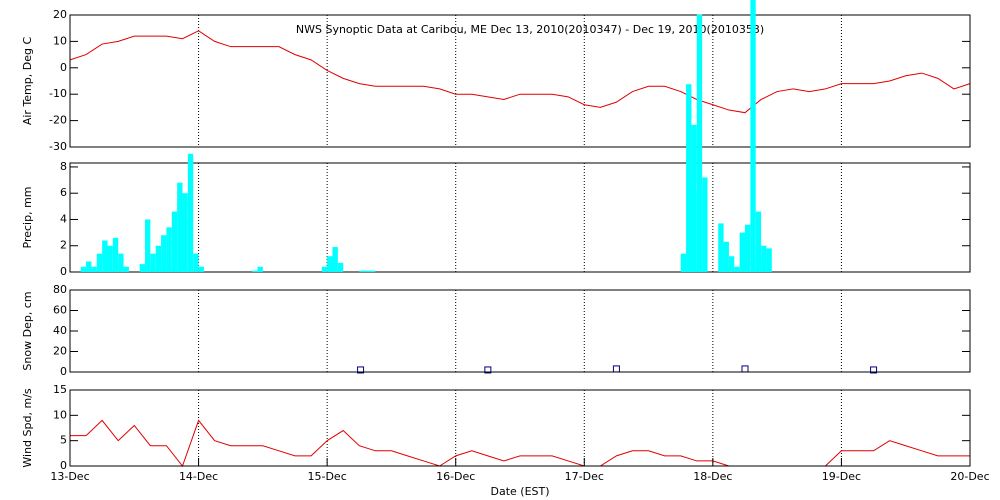  Describe the element at coordinates (60, 289) in the screenshot. I see `y-tick-label: 80` at that location.